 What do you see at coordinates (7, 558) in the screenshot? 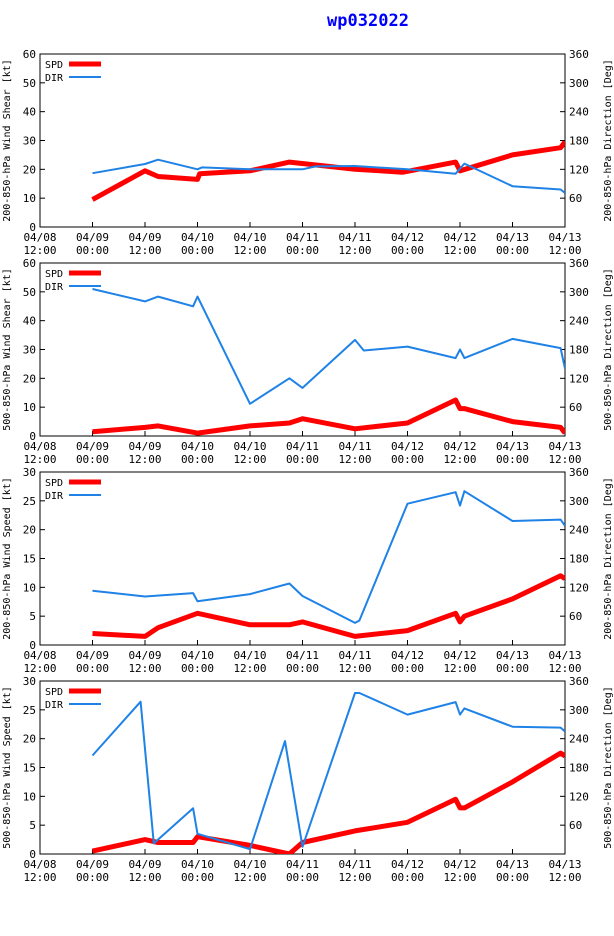
I see `y-axis-label-left: 200-850-hPa Wind Speed [kt]` at bounding box center [7, 558].